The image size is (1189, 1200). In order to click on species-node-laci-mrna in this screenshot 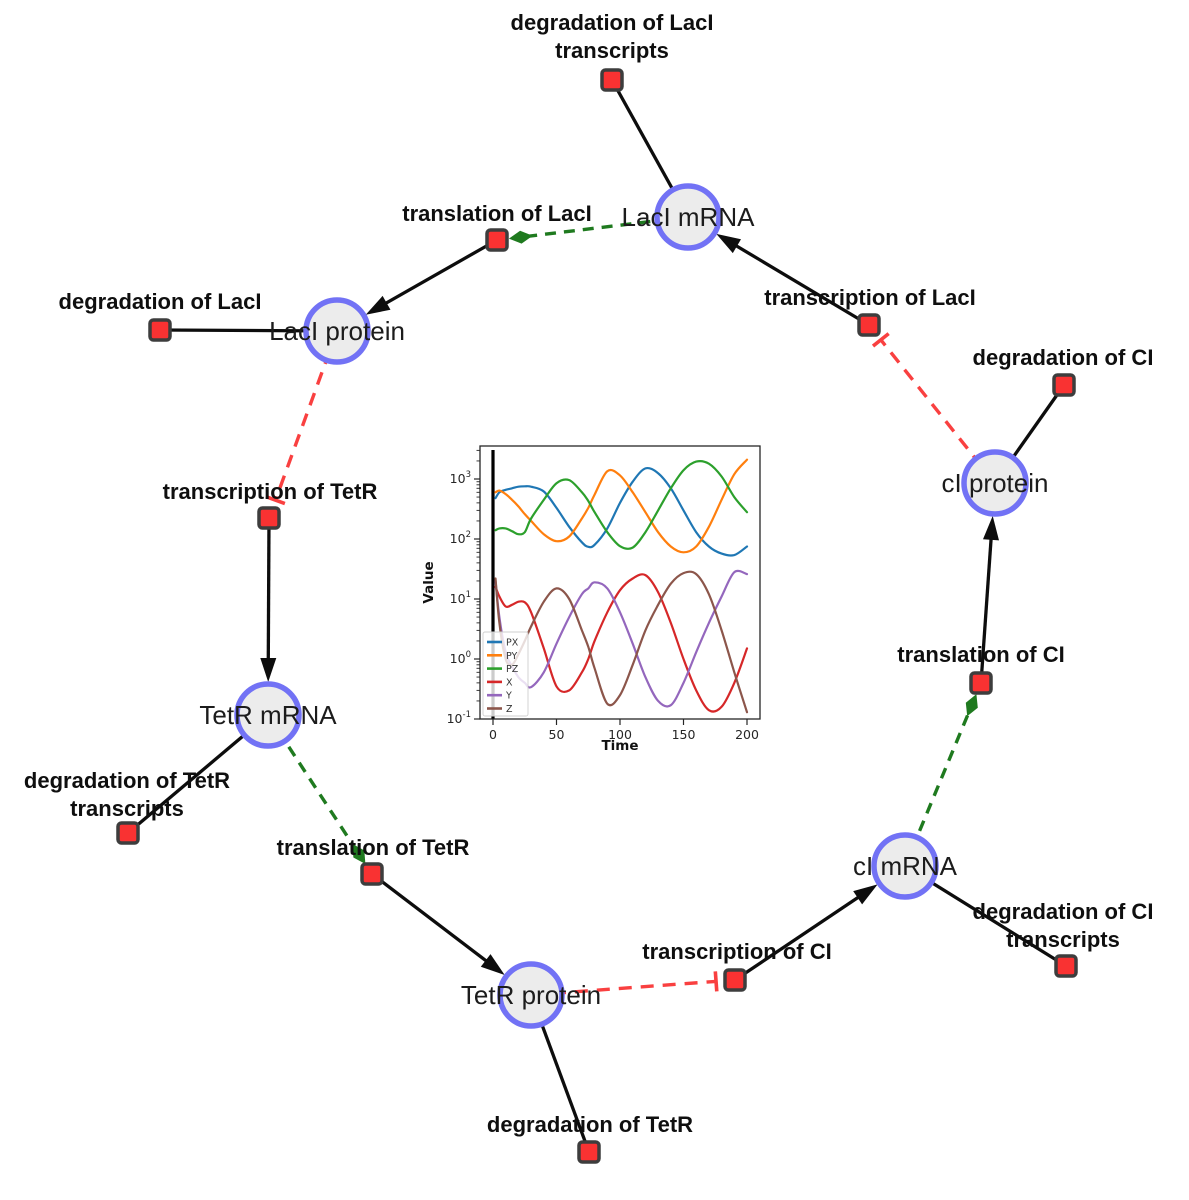, I will do `click(688, 217)`.